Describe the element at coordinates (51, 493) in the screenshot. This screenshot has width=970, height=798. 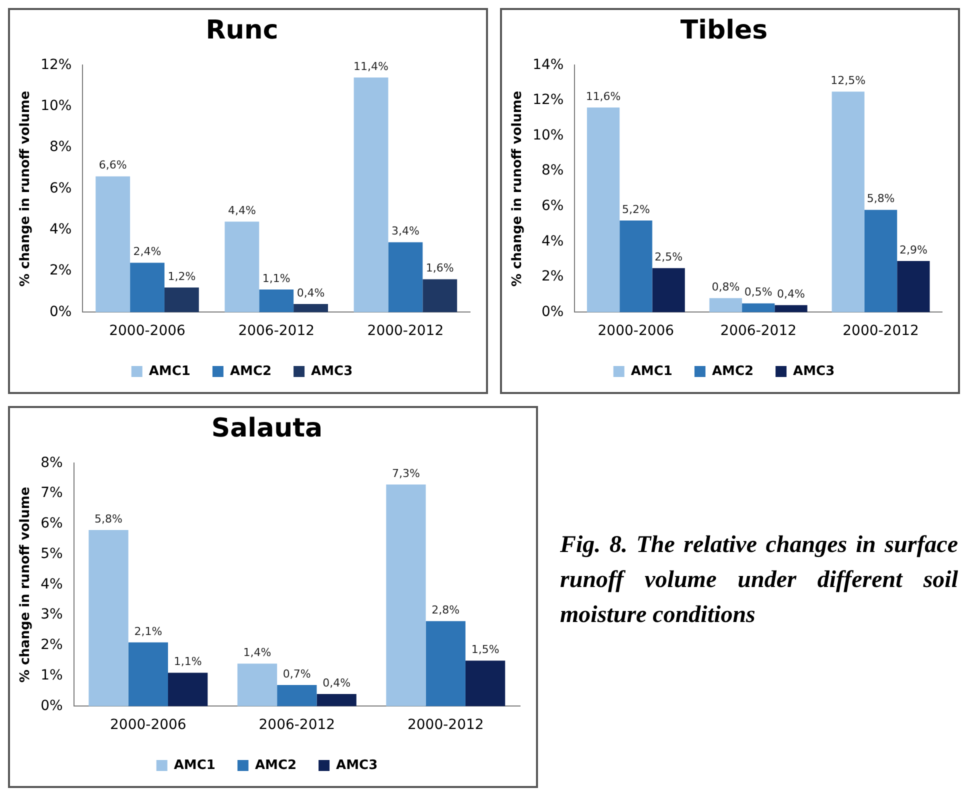
I see `y-tick-label: 7%` at that location.